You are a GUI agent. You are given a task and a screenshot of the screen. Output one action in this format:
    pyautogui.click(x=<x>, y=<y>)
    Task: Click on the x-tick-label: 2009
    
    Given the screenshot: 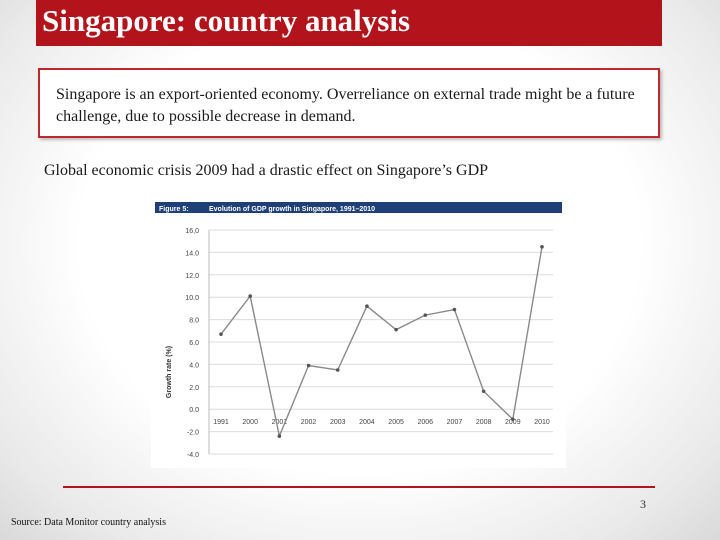 What is the action you would take?
    pyautogui.click(x=513, y=422)
    